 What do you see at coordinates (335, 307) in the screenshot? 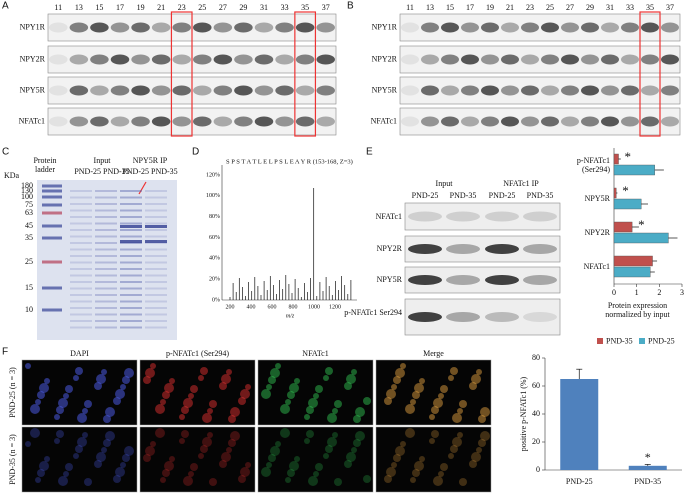
I see `x-tick-label: 1200` at bounding box center [335, 307].